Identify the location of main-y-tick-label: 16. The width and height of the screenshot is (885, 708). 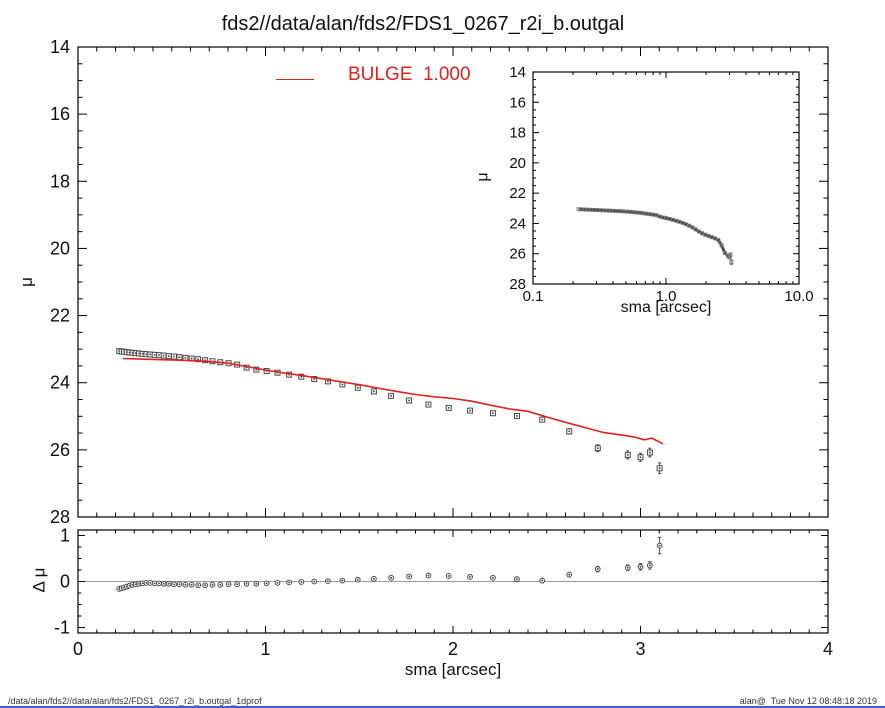
(60, 114).